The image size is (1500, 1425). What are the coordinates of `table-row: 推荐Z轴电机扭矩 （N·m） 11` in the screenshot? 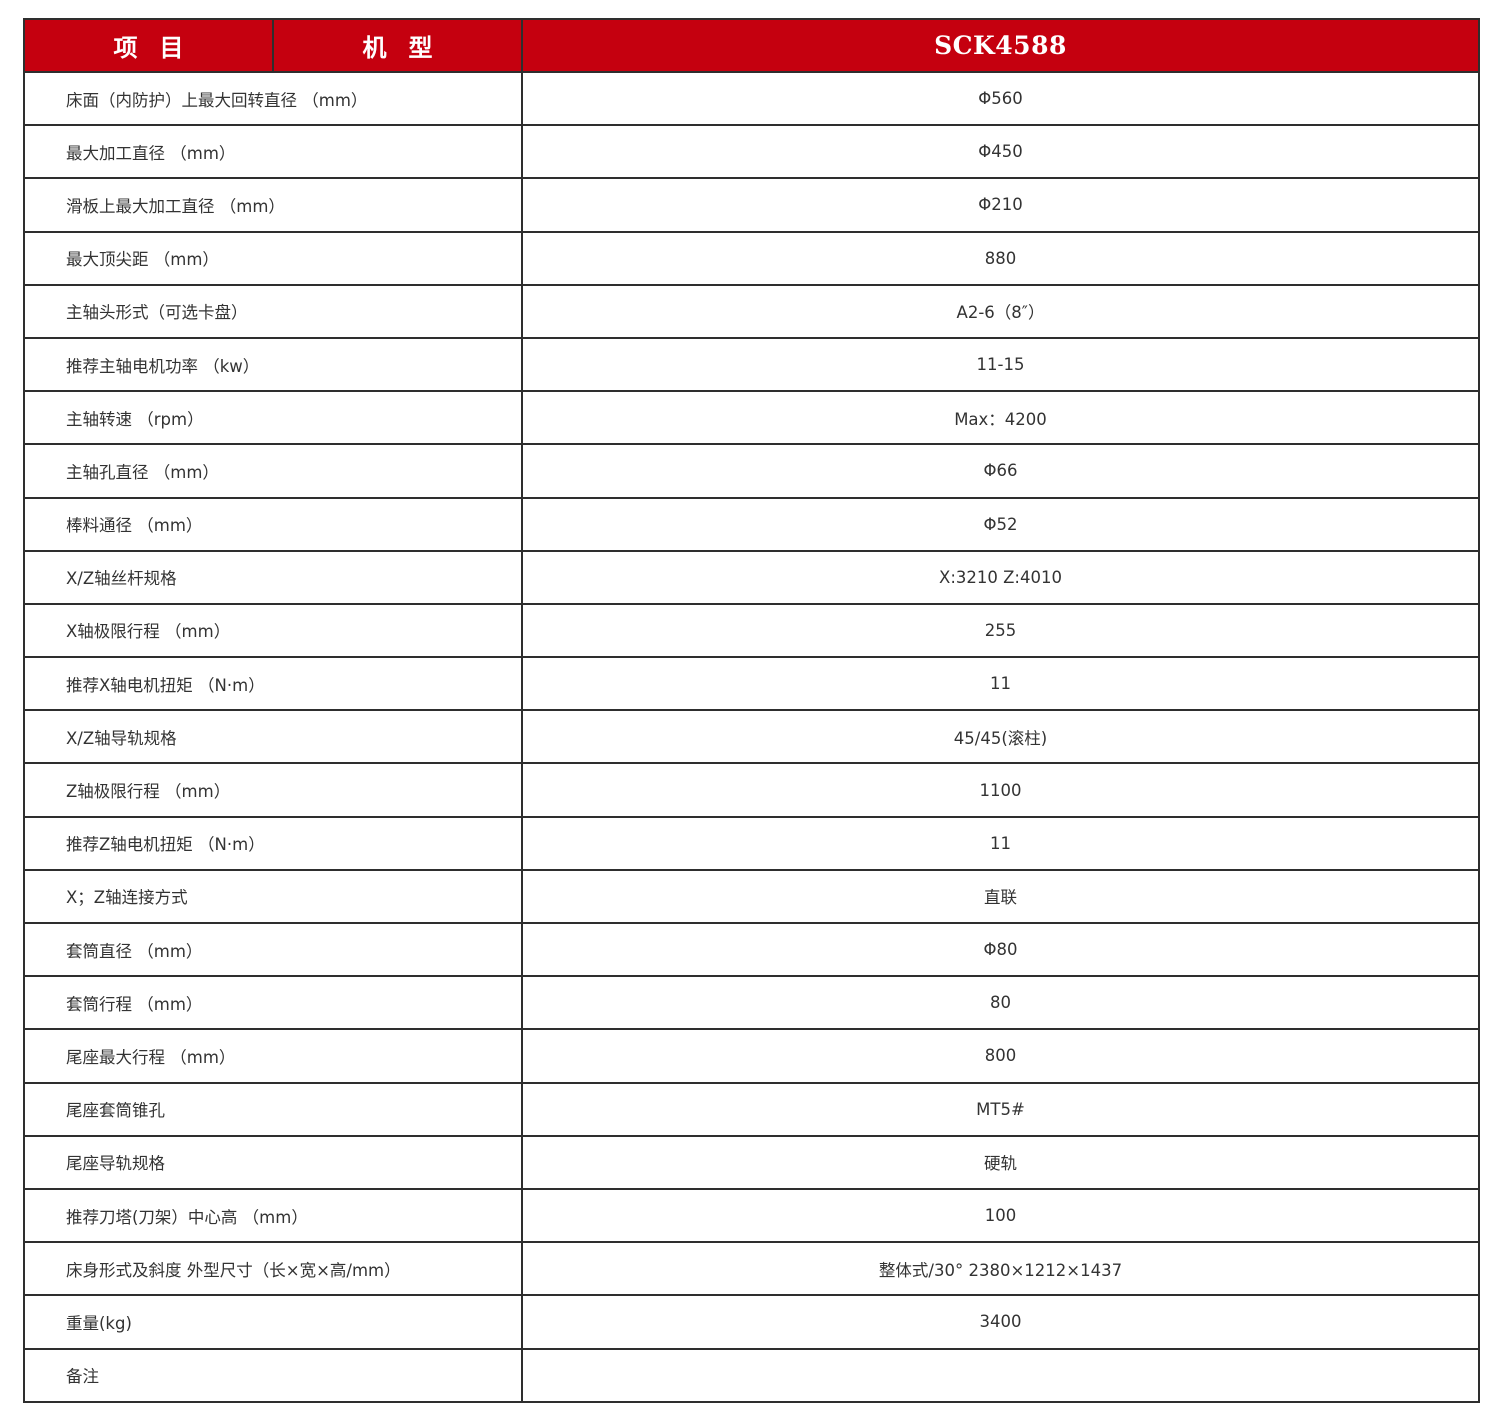 It's located at (751, 843).